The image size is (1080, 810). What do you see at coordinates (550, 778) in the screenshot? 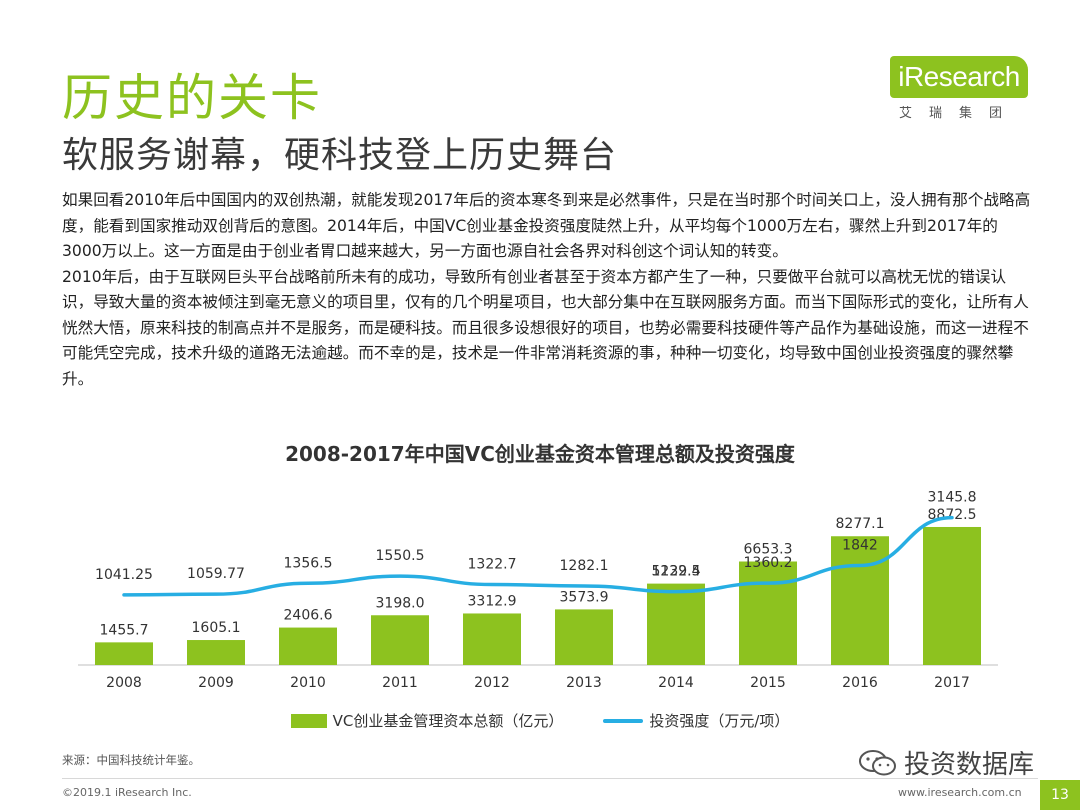
I see `footer-divider` at bounding box center [550, 778].